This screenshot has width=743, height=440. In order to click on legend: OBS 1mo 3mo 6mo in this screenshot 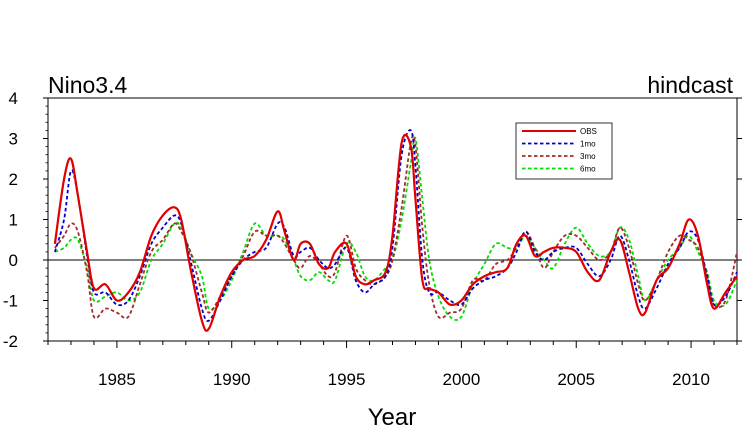, I will do `click(564, 151)`.